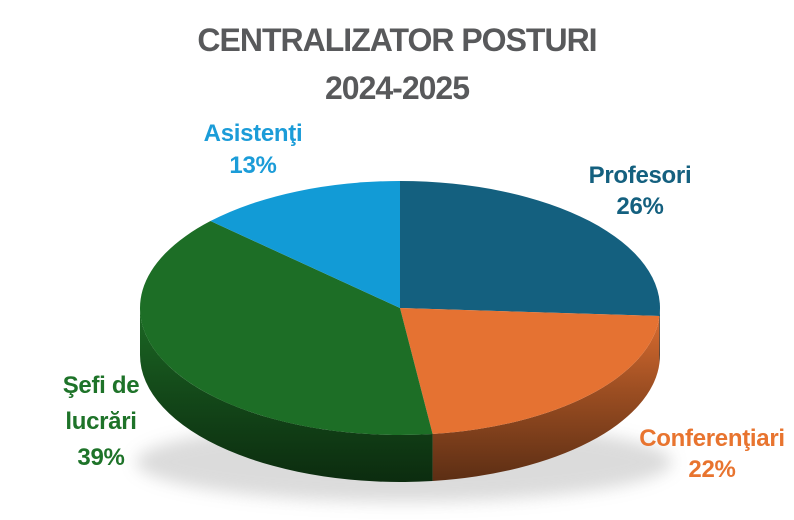  I want to click on slice-label-conferentiari: Conferenţiari 22%, so click(712, 454).